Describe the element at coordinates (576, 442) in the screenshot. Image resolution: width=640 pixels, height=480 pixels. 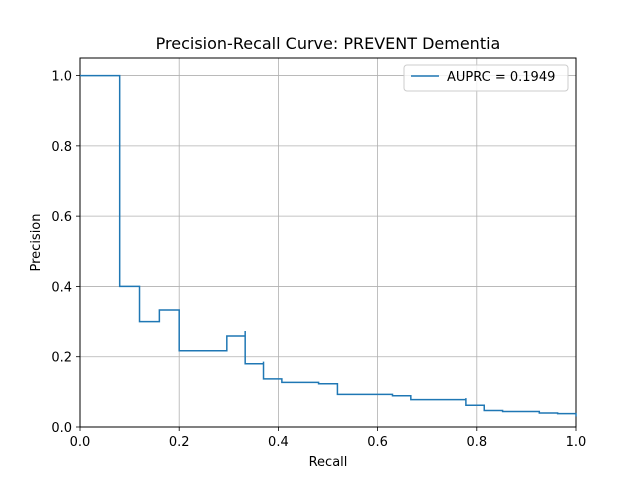
I see `x-tick-label: 1.0` at that location.